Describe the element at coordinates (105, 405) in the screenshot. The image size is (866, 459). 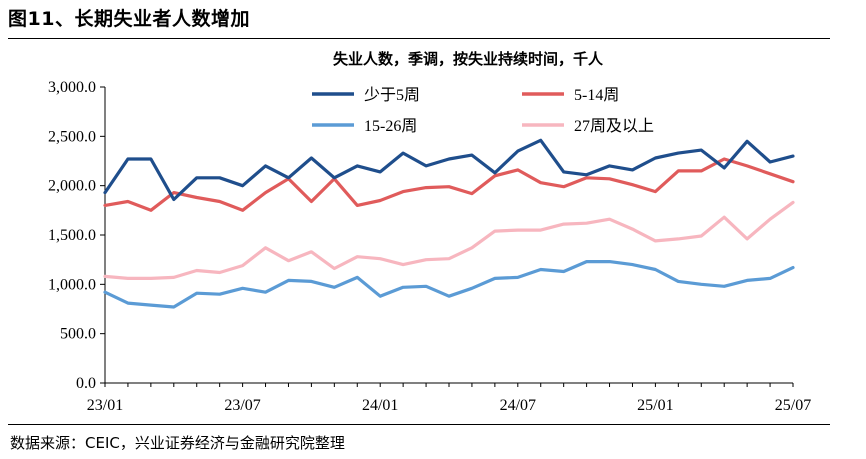
I see `x-tick-label: 23/01` at that location.